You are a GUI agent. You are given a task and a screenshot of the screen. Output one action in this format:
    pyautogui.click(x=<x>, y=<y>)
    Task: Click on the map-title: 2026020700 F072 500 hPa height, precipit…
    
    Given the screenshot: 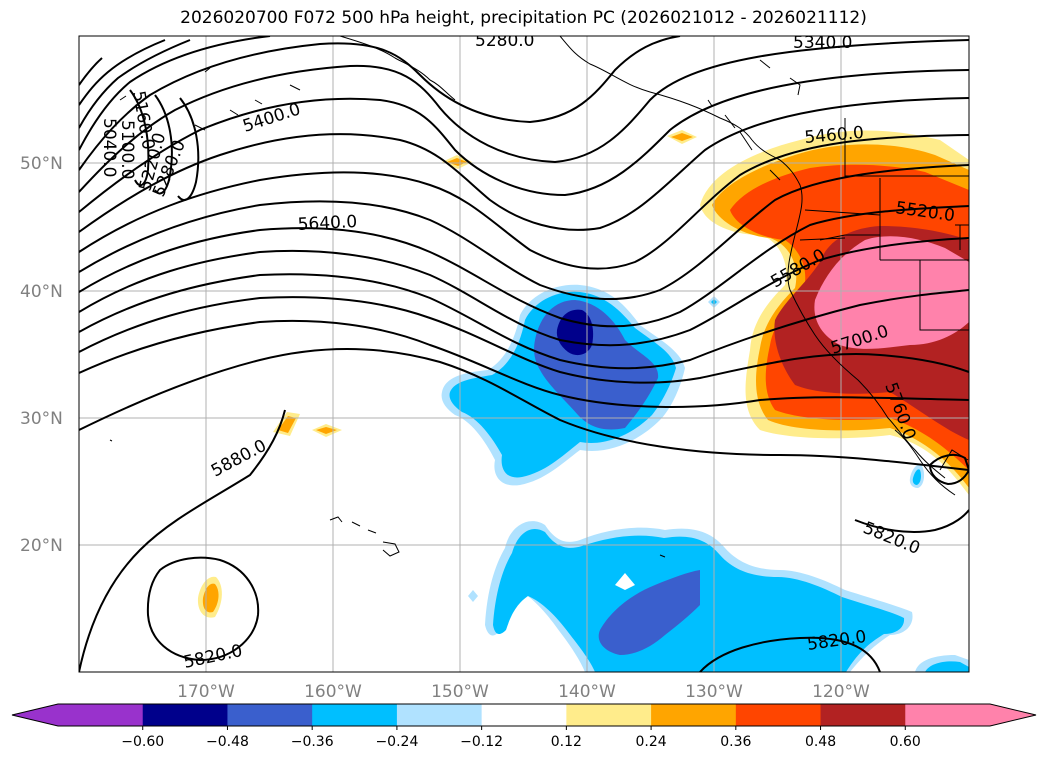 What is the action you would take?
    pyautogui.click(x=523, y=18)
    